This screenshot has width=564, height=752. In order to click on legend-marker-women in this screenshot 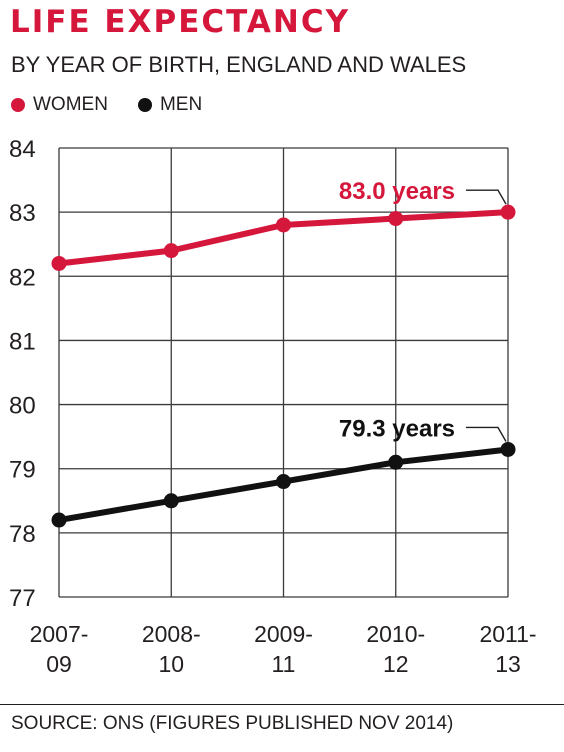, I will do `click(18, 105)`.